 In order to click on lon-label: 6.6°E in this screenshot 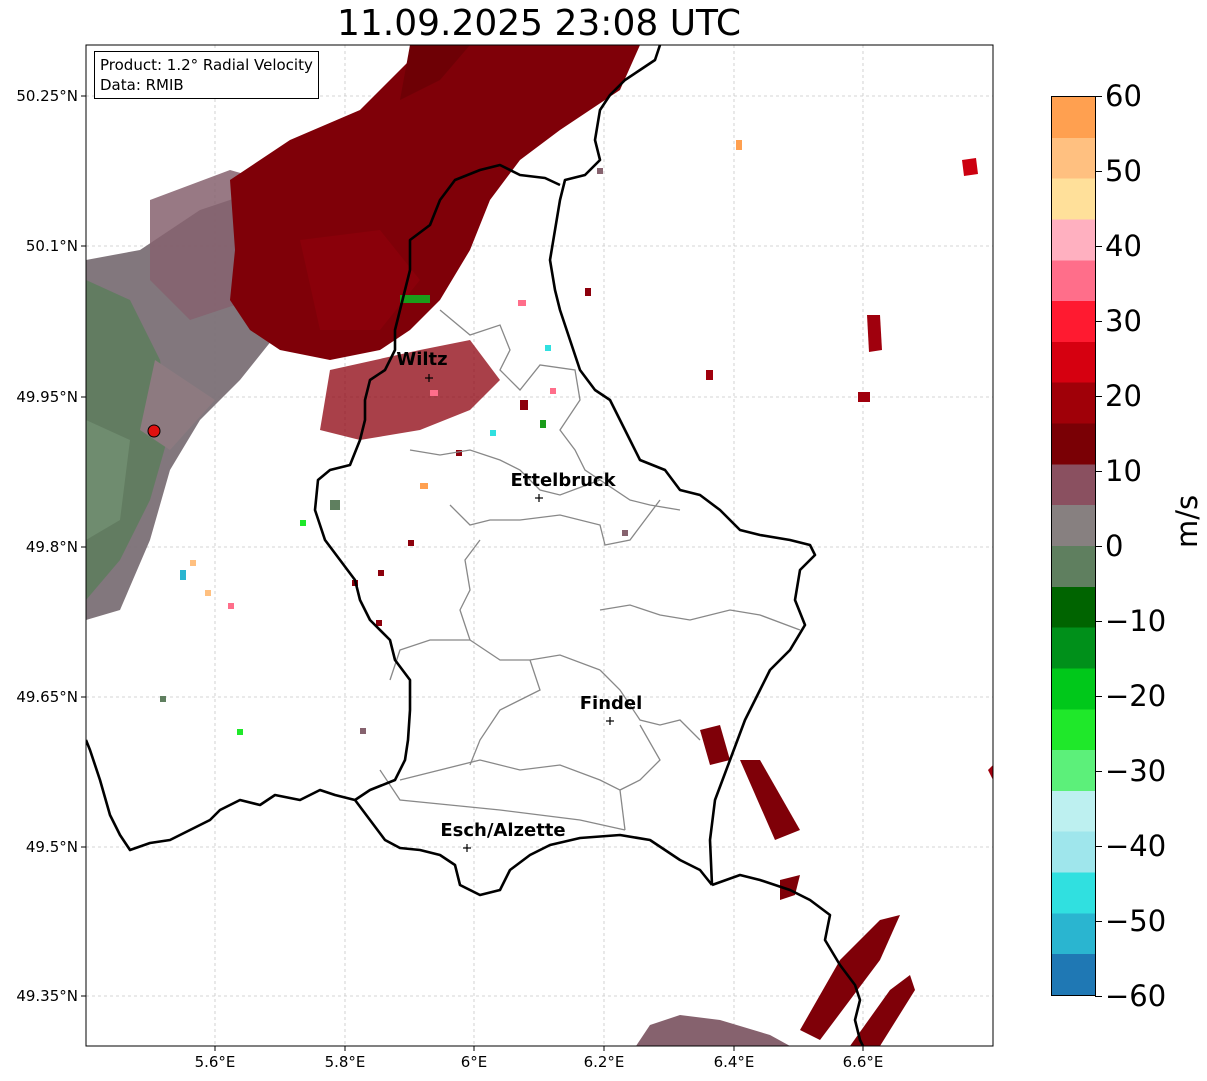, I will do `click(863, 1062)`.